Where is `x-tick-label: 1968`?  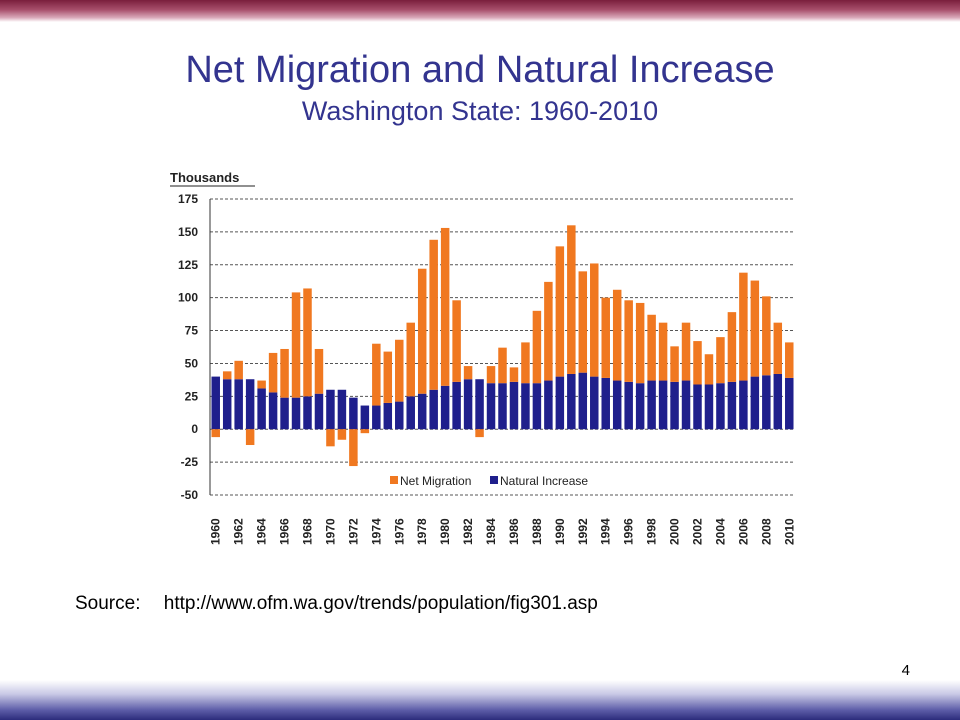 x-tick-label: 1968 is located at coordinates (308, 531).